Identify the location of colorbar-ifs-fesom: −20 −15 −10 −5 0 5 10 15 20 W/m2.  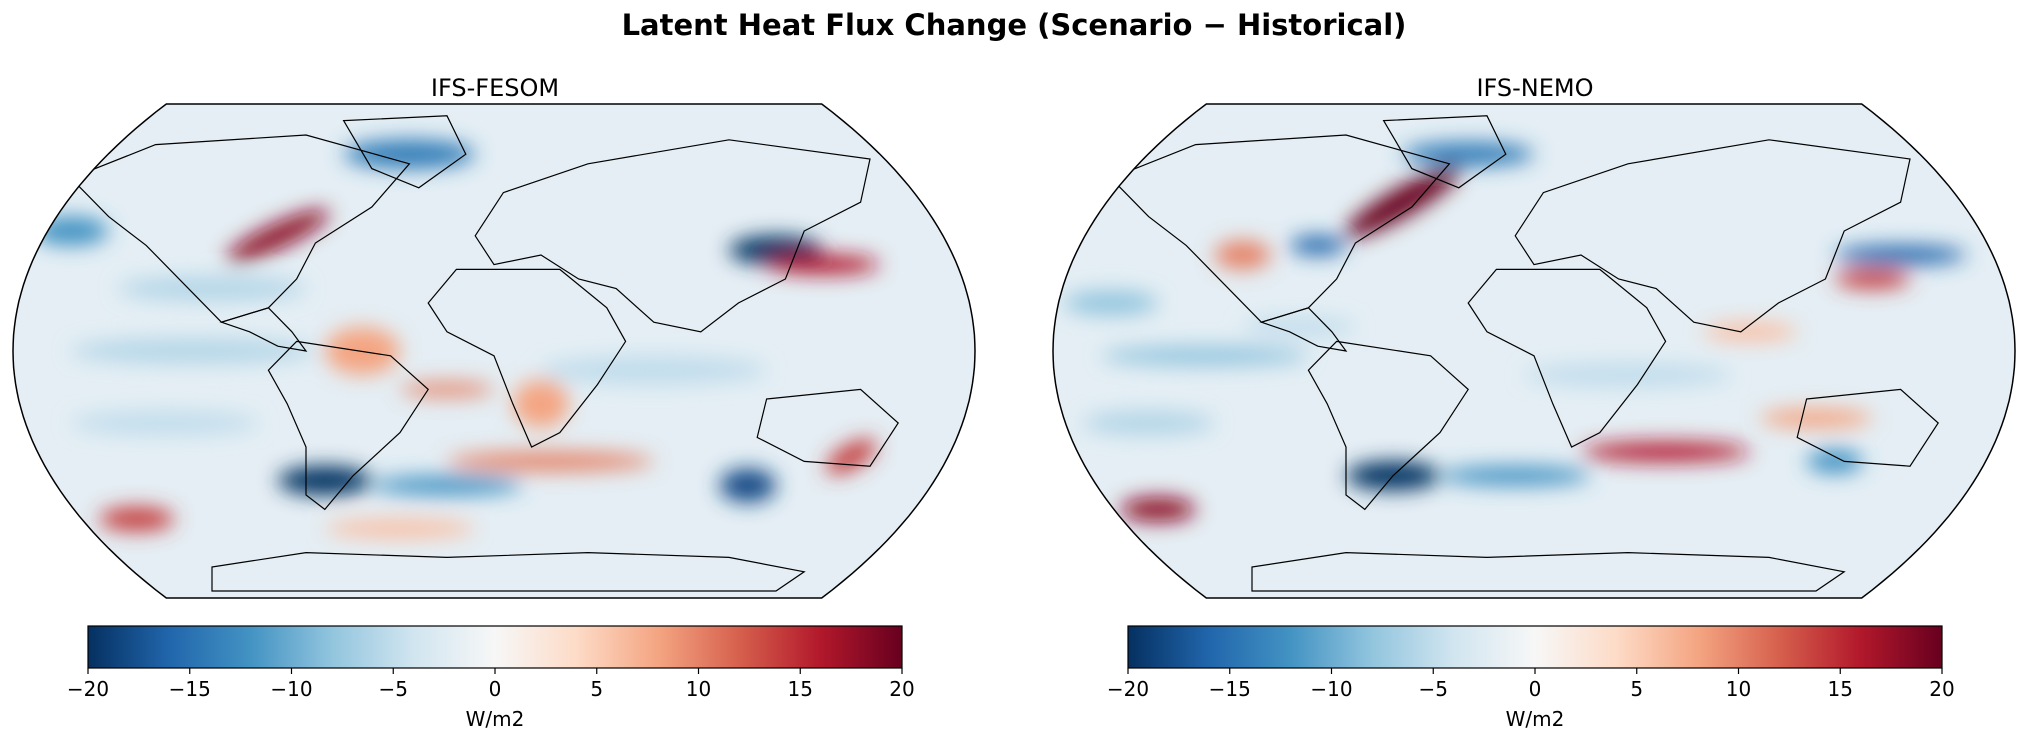
(491, 678).